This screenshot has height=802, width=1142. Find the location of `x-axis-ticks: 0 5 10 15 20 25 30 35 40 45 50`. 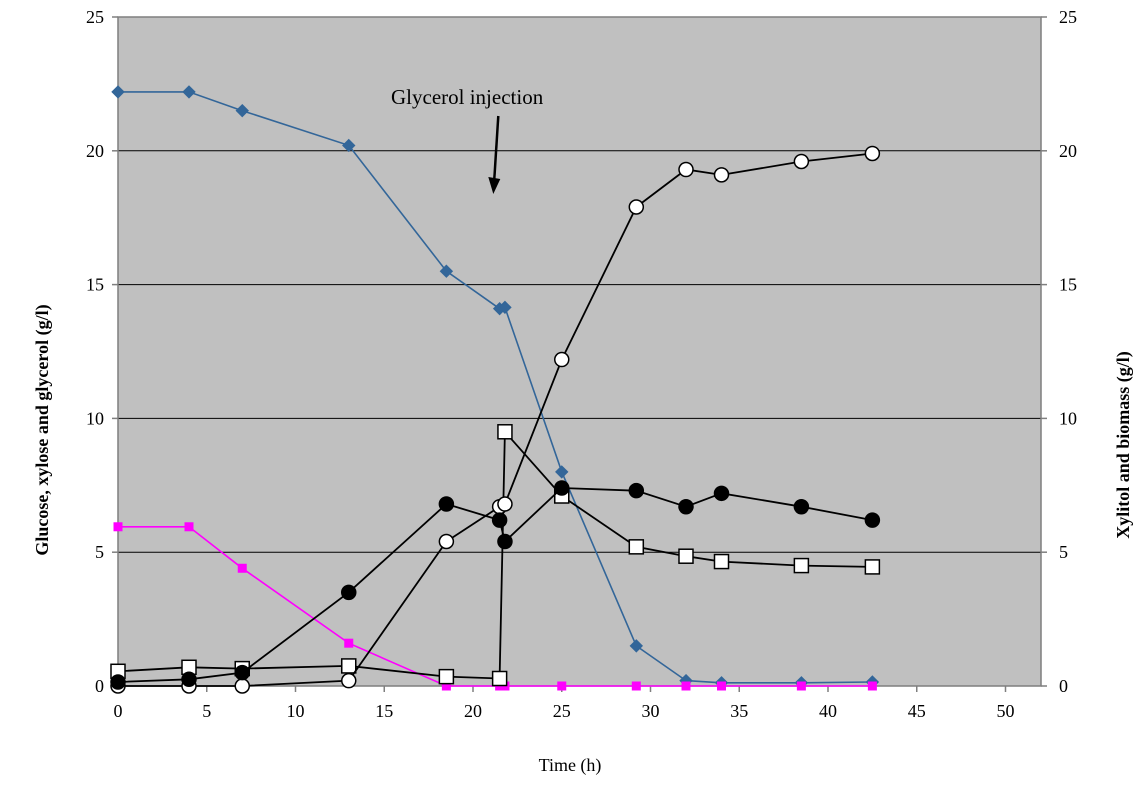

x-axis-ticks: 0 5 10 15 20 25 30 35 40 45 50 is located at coordinates (564, 703).